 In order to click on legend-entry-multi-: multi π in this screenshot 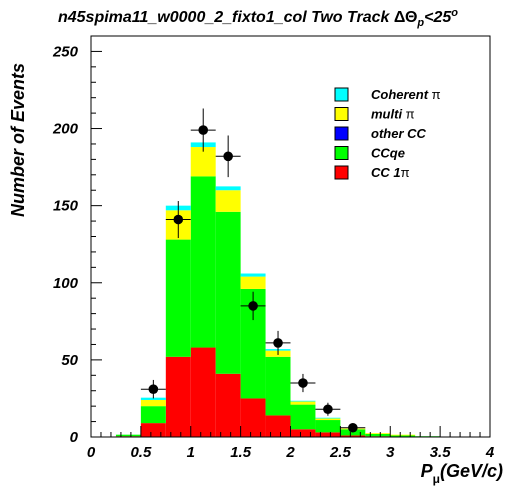, I will do `click(374, 114)`.